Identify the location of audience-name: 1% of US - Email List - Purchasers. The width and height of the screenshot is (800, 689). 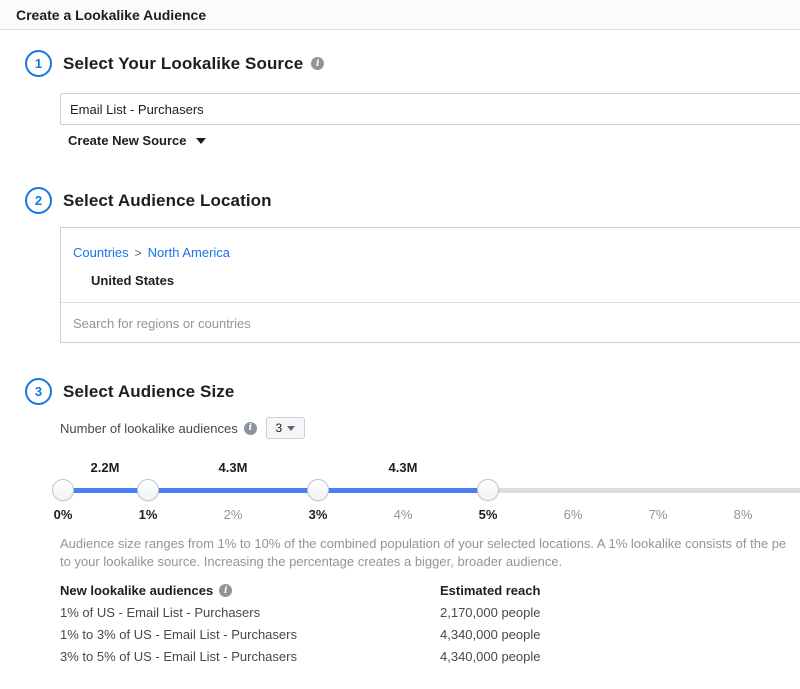
(160, 612).